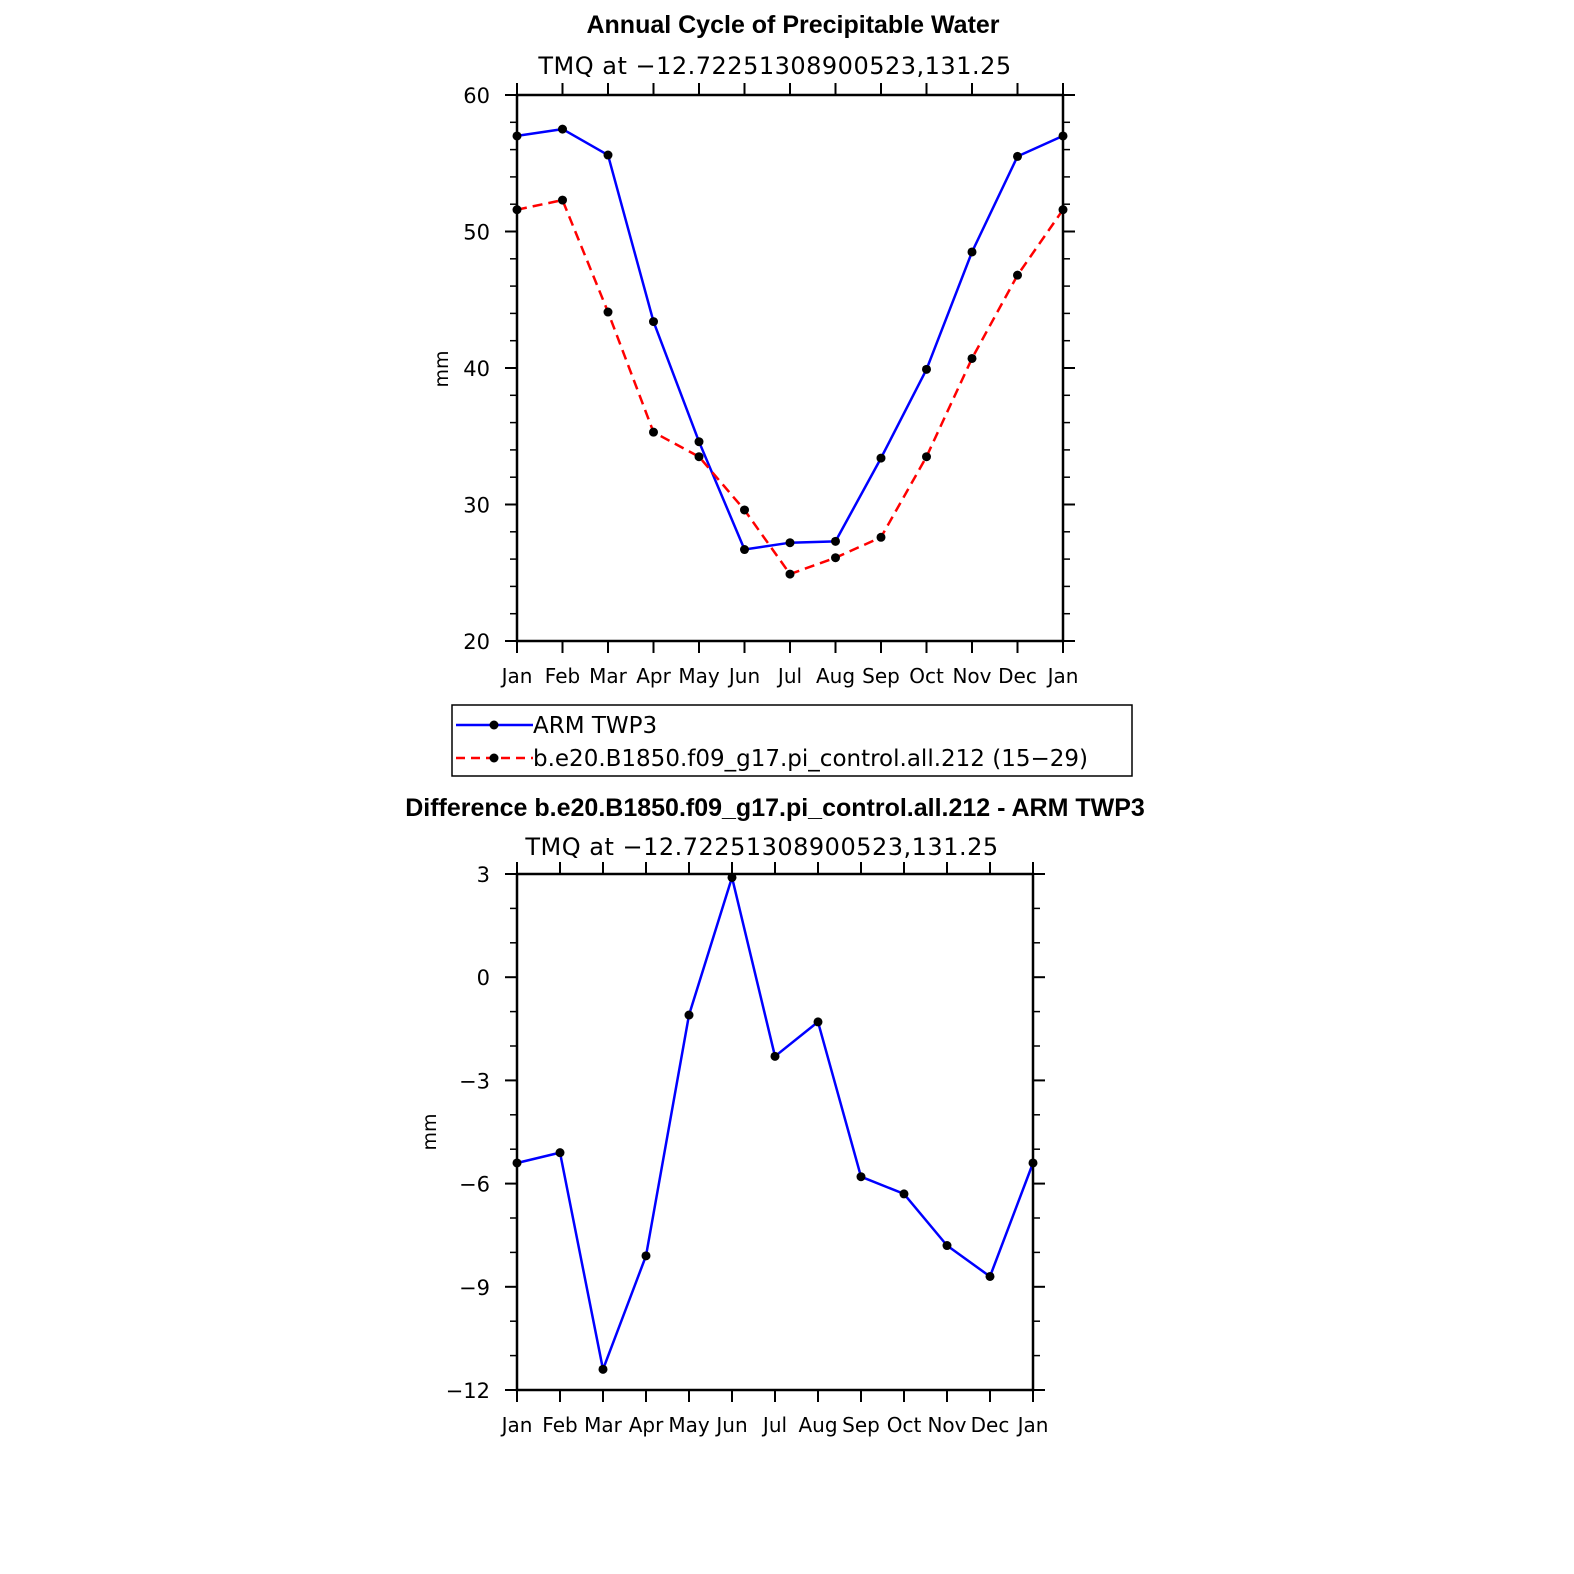 The height and width of the screenshot is (1574, 1574). I want to click on y-tick-label: −6, so click(474, 1185).